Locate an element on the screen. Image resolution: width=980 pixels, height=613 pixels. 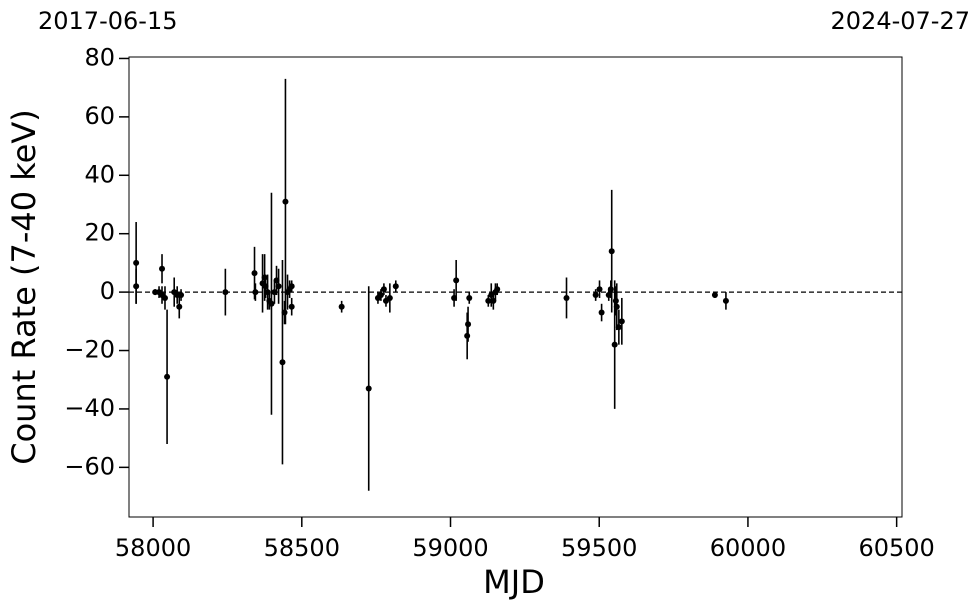
y-tick-label: 80 is located at coordinates (99, 57).